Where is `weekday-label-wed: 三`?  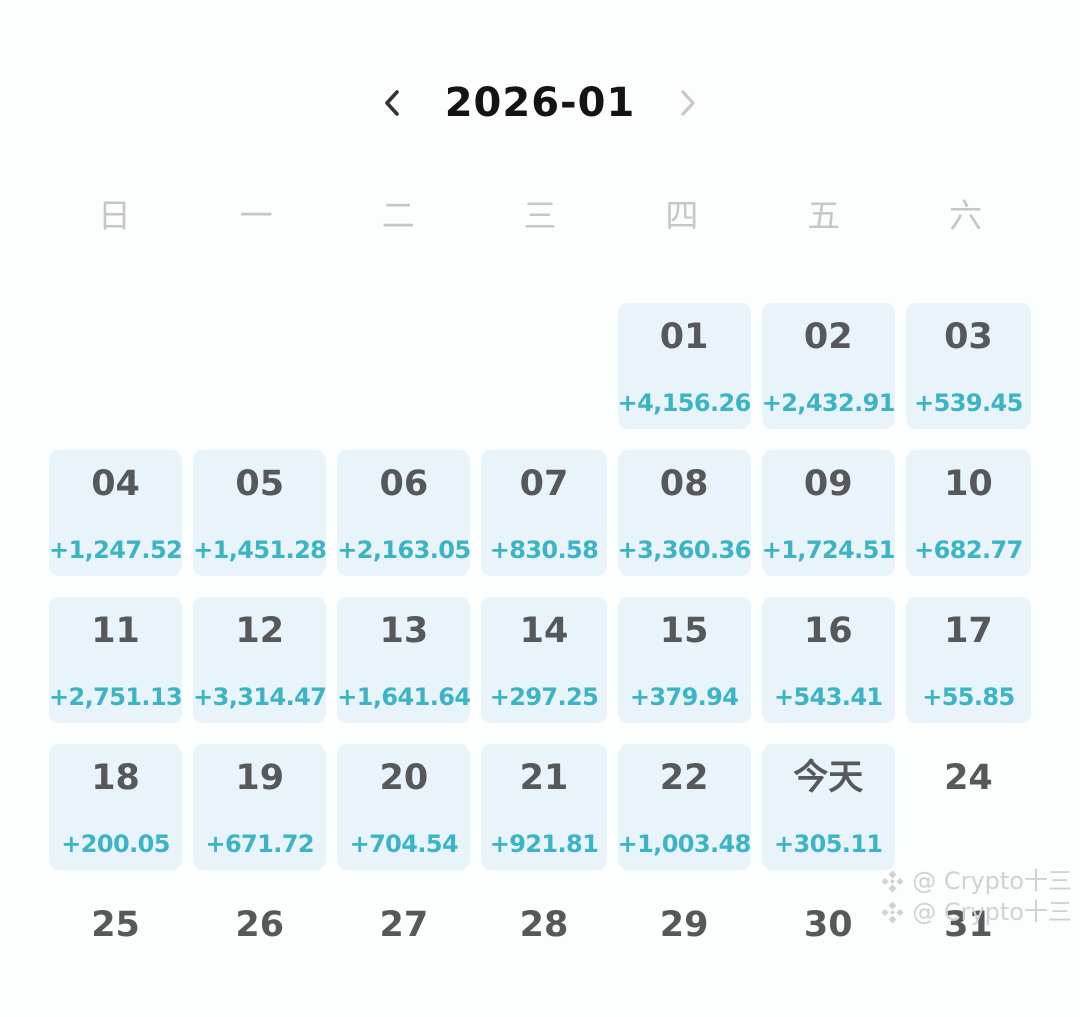
weekday-label-wed: 三 is located at coordinates (540, 215).